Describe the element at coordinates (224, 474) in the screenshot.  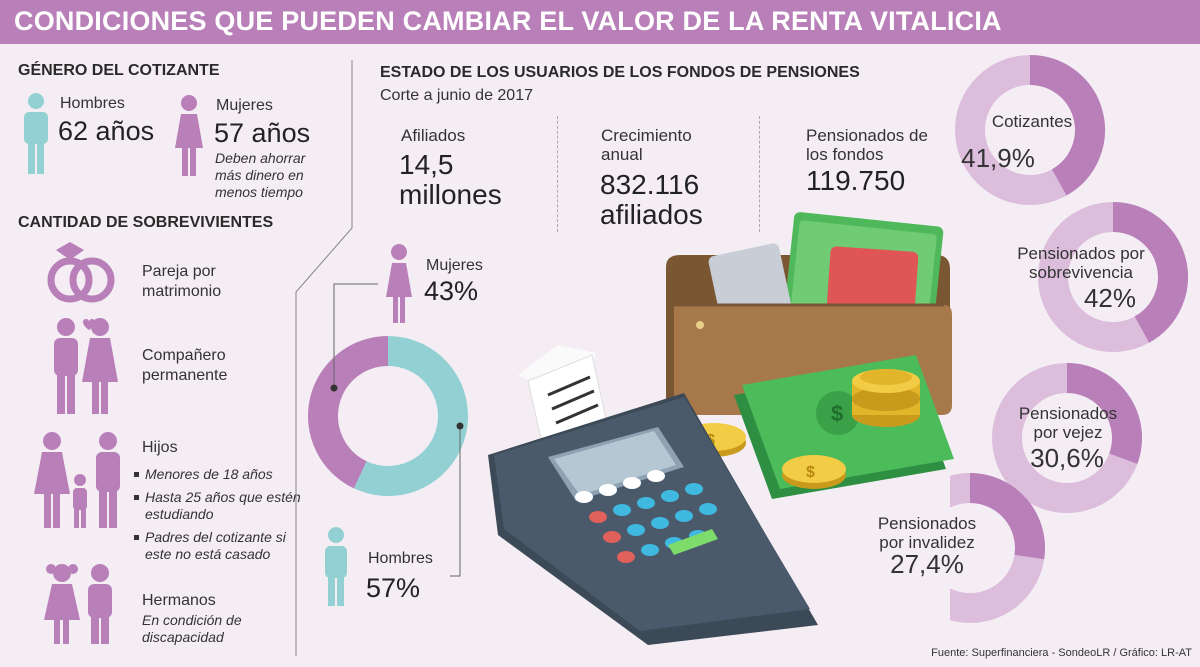
I see `hijos-item: Menores de 18 años` at that location.